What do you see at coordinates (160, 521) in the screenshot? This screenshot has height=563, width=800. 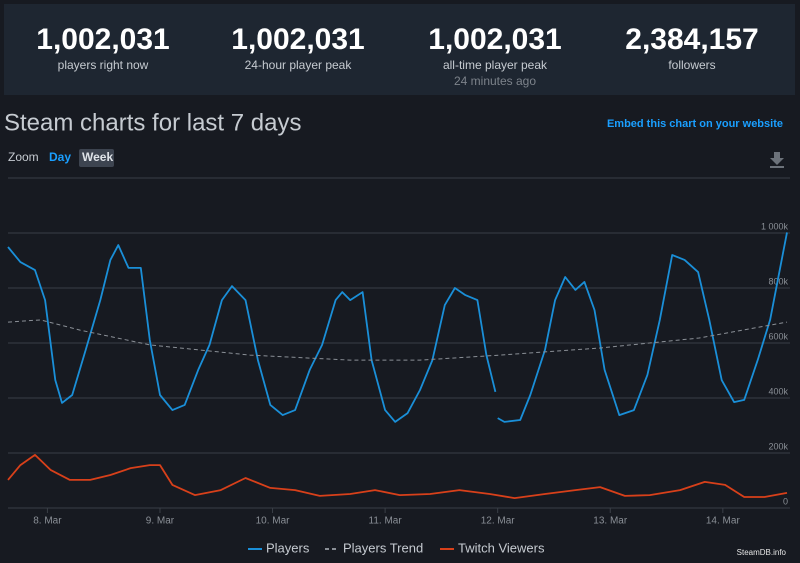 I see `x-tick-label: 9. Mar` at bounding box center [160, 521].